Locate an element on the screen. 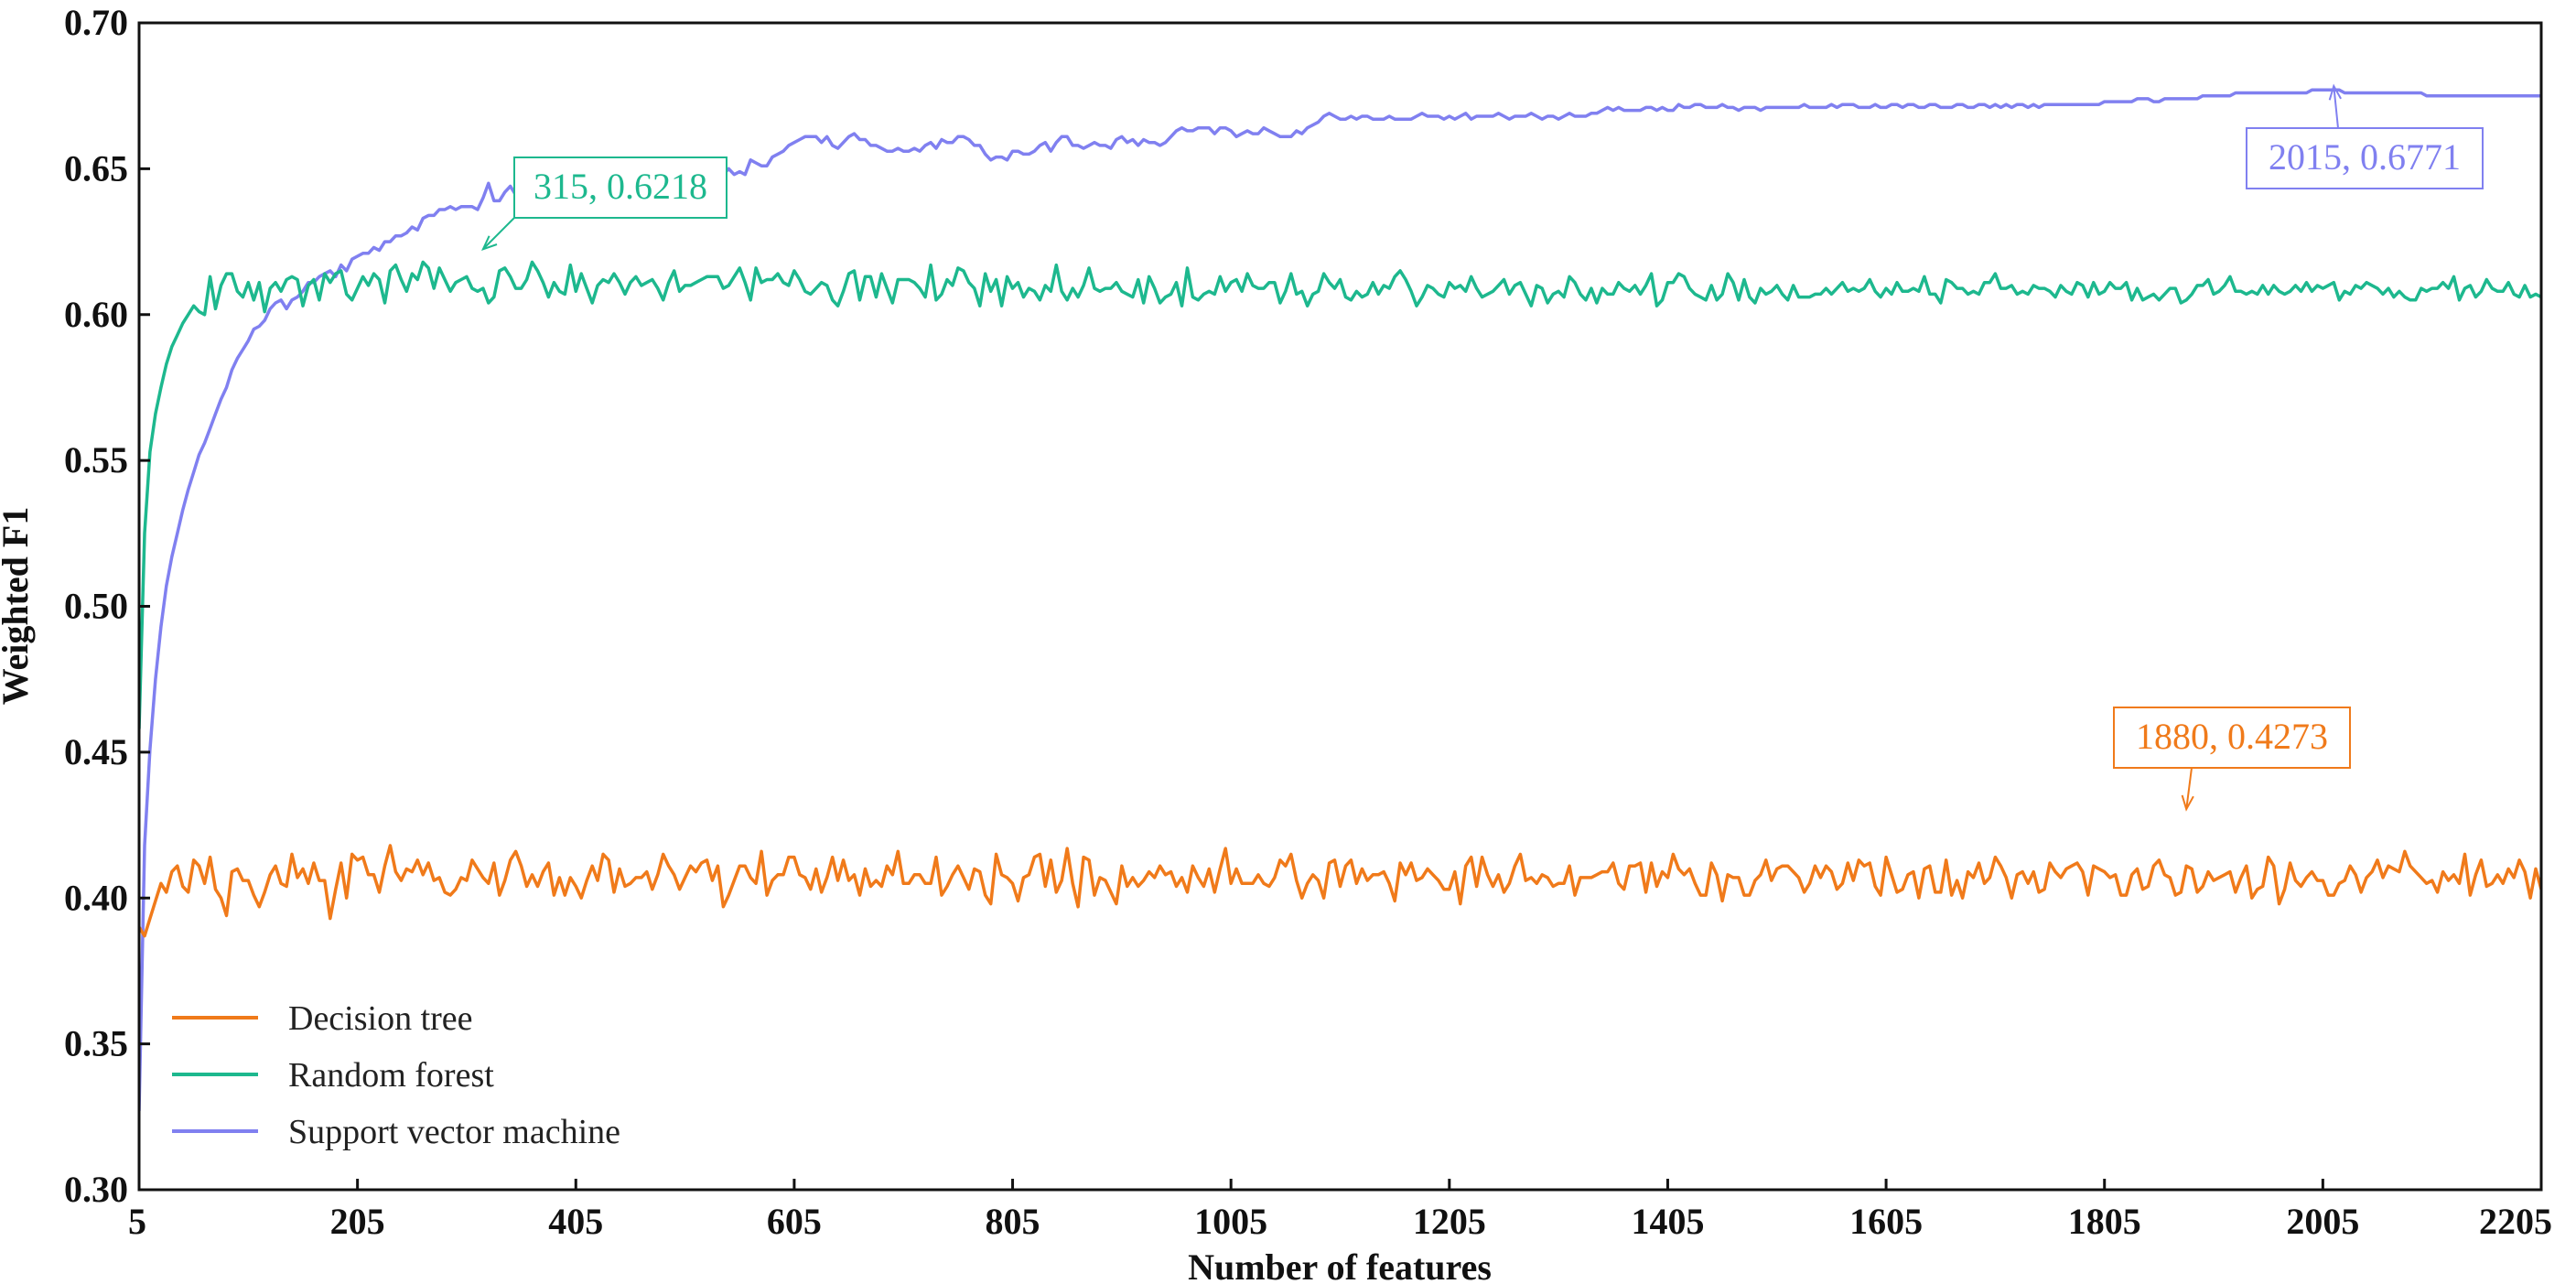 The image size is (2576, 1284). x-axis-title: Number of features is located at coordinates (1340, 1265).